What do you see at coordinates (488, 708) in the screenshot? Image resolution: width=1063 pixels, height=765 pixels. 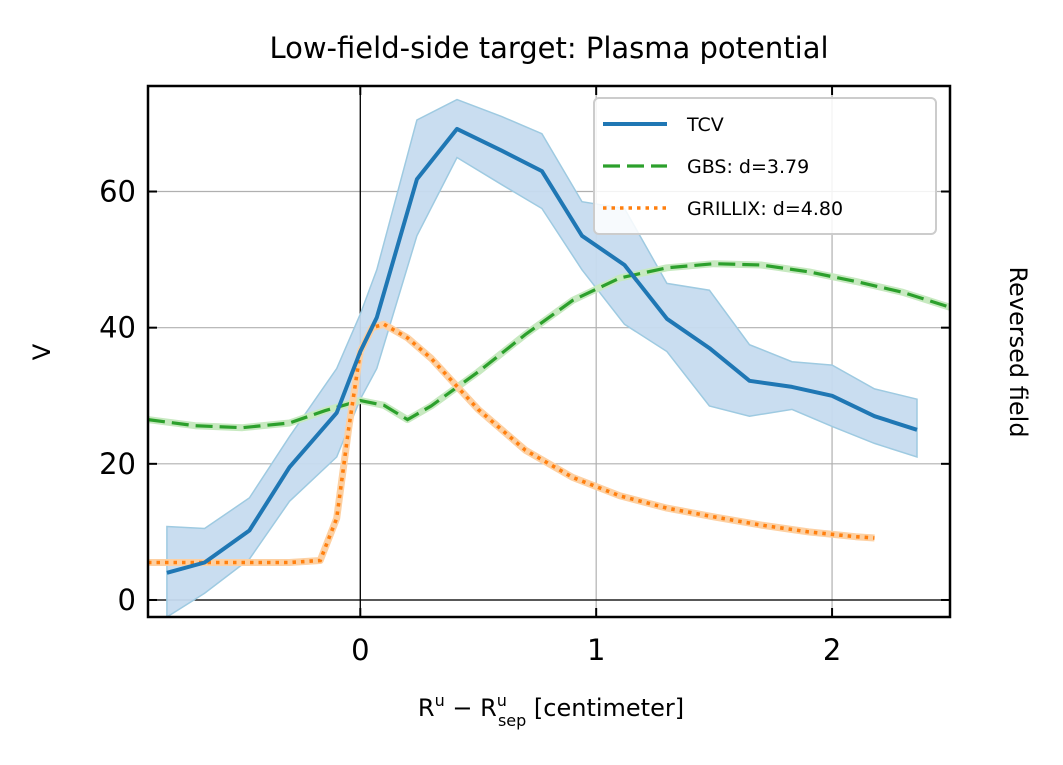 I see `x-axis-label-base2: R` at bounding box center [488, 708].